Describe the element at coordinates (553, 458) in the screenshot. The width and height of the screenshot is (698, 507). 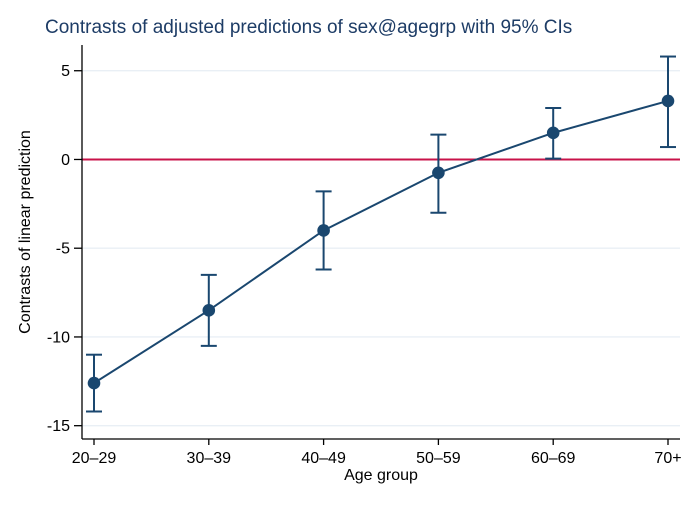
I see `x-tick-label: 60–69` at that location.